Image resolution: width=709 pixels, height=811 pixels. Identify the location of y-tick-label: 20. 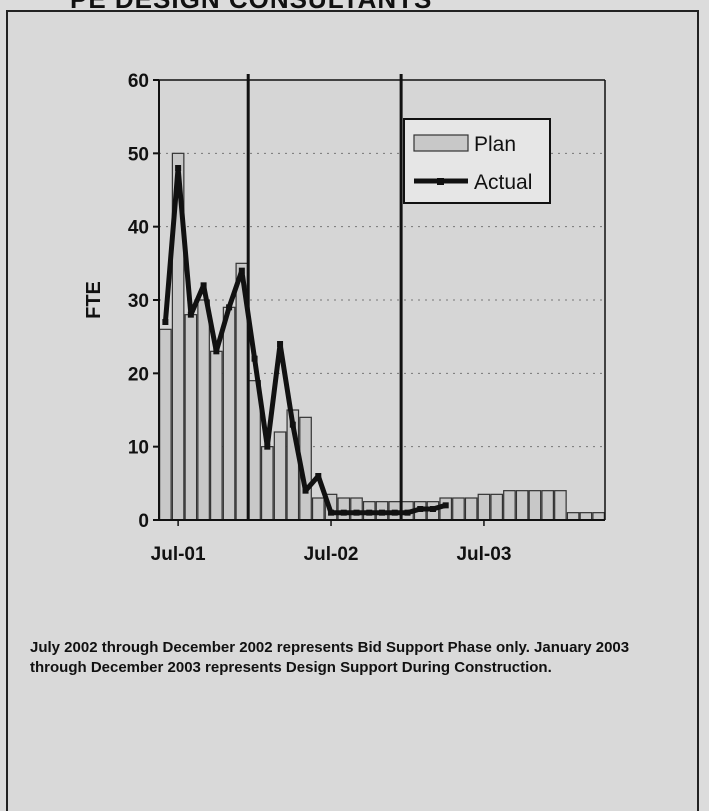
(138, 374).